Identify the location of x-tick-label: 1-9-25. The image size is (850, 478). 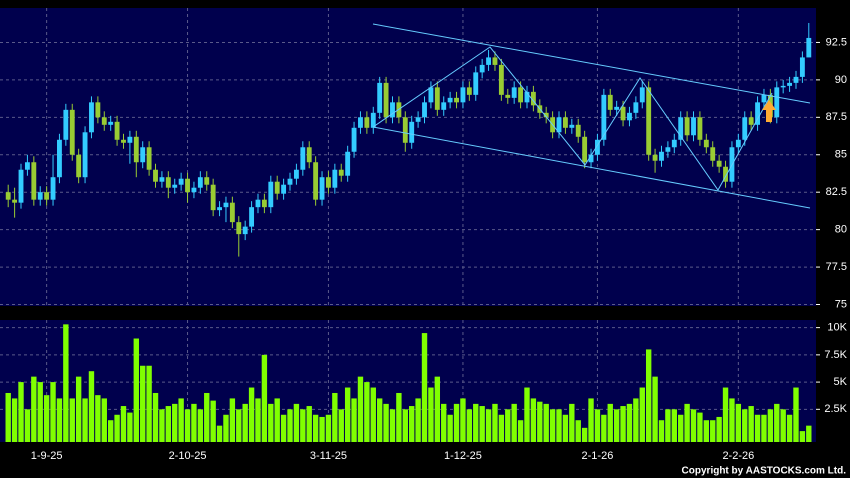
(47, 456).